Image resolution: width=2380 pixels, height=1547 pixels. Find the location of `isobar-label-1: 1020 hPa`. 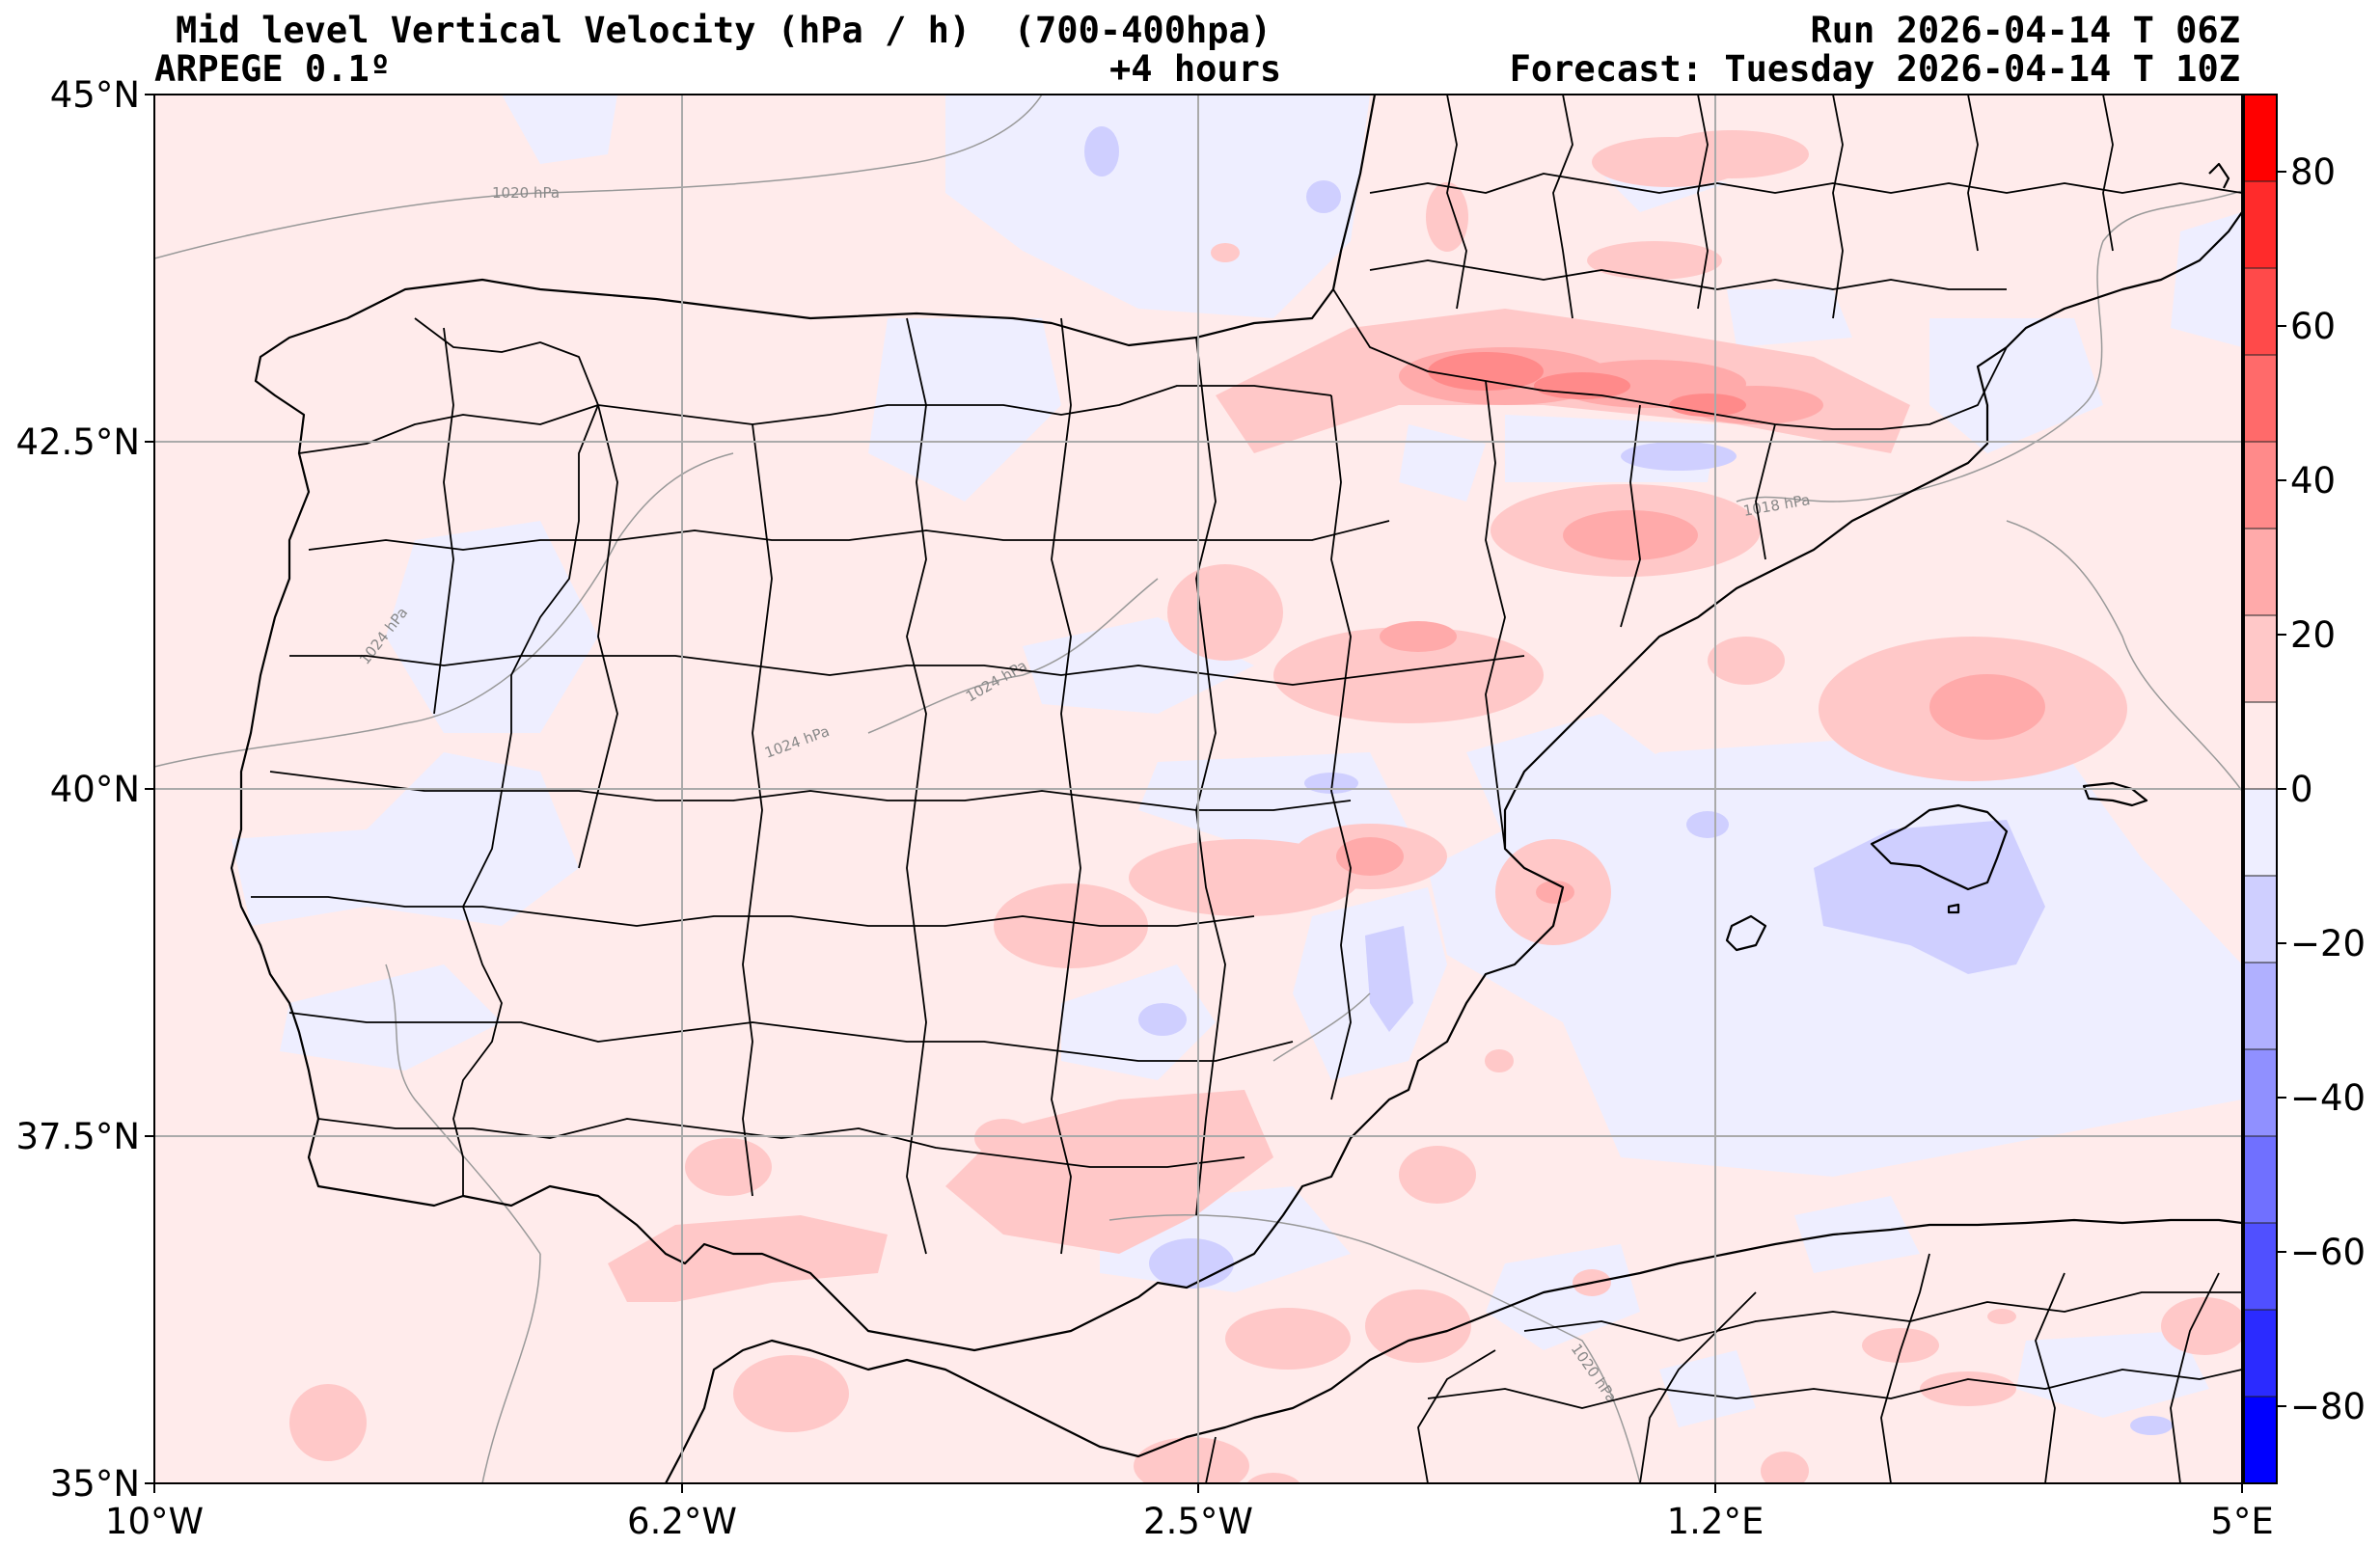

isobar-label-1: 1020 hPa is located at coordinates (526, 193).